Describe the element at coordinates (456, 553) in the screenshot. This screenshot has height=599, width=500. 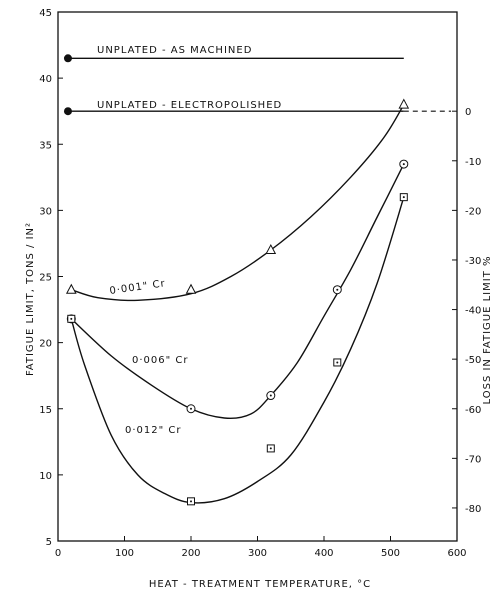
I see `x-tick-label: 600` at that location.